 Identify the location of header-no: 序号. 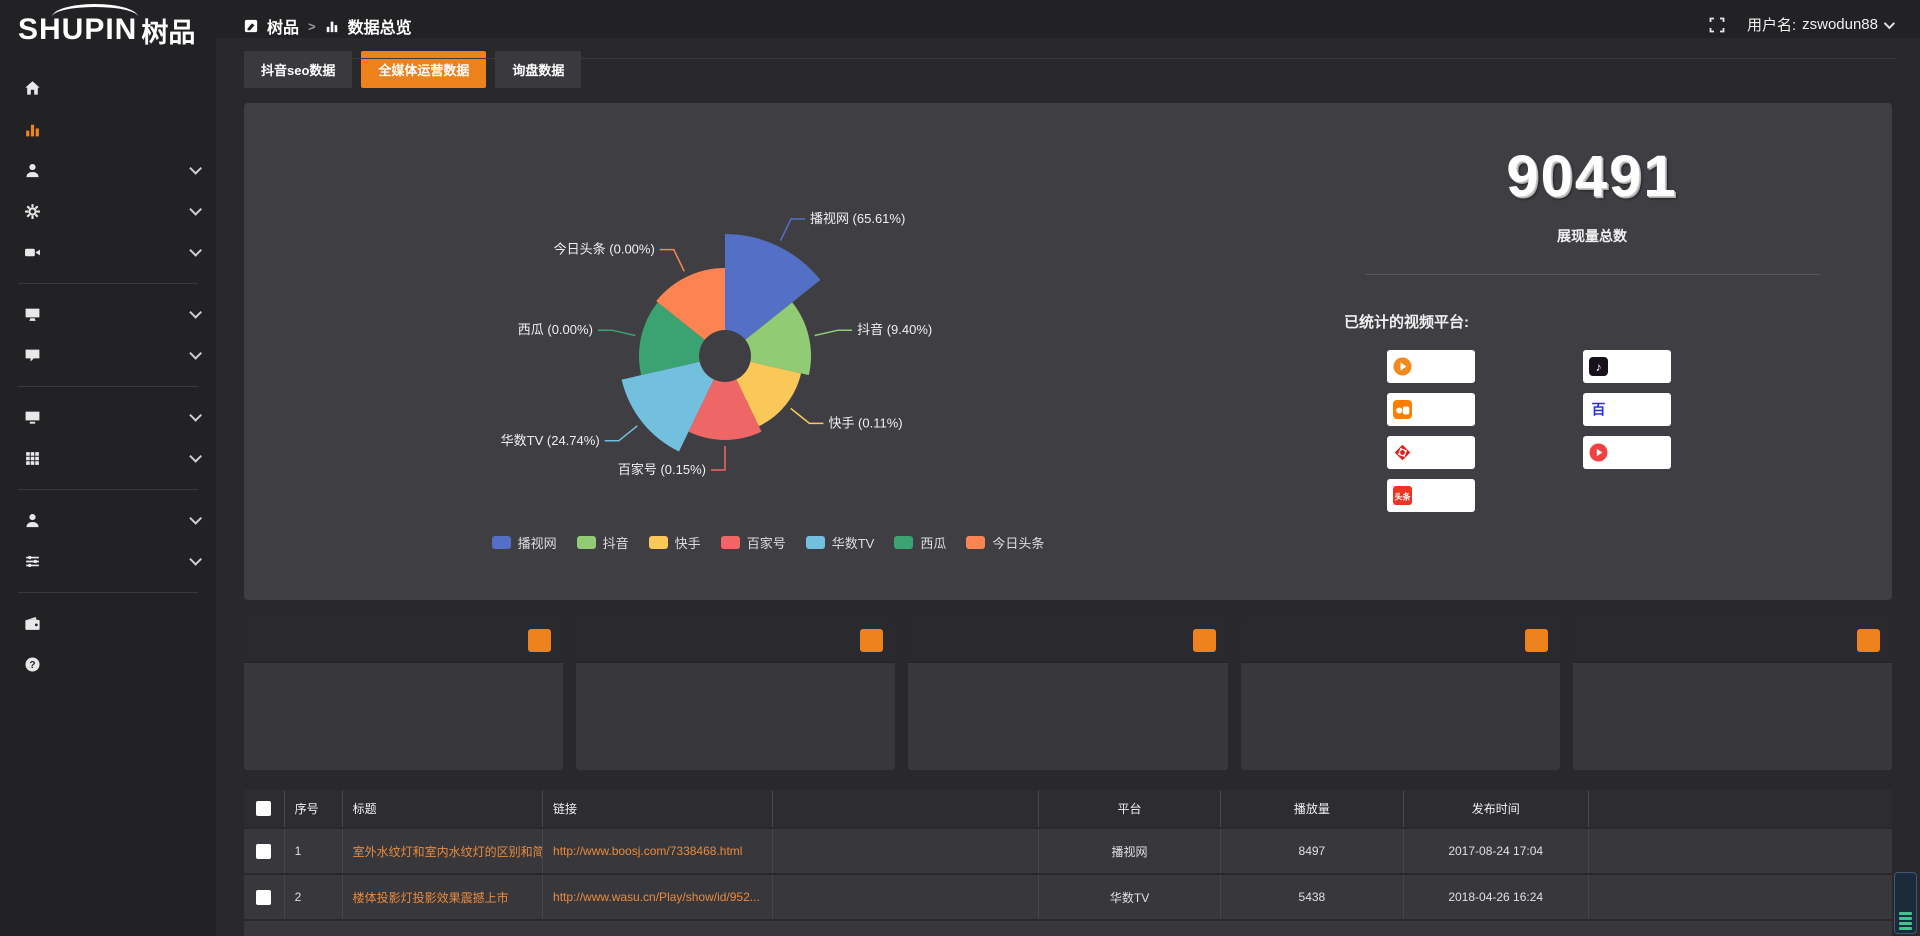
(313, 809).